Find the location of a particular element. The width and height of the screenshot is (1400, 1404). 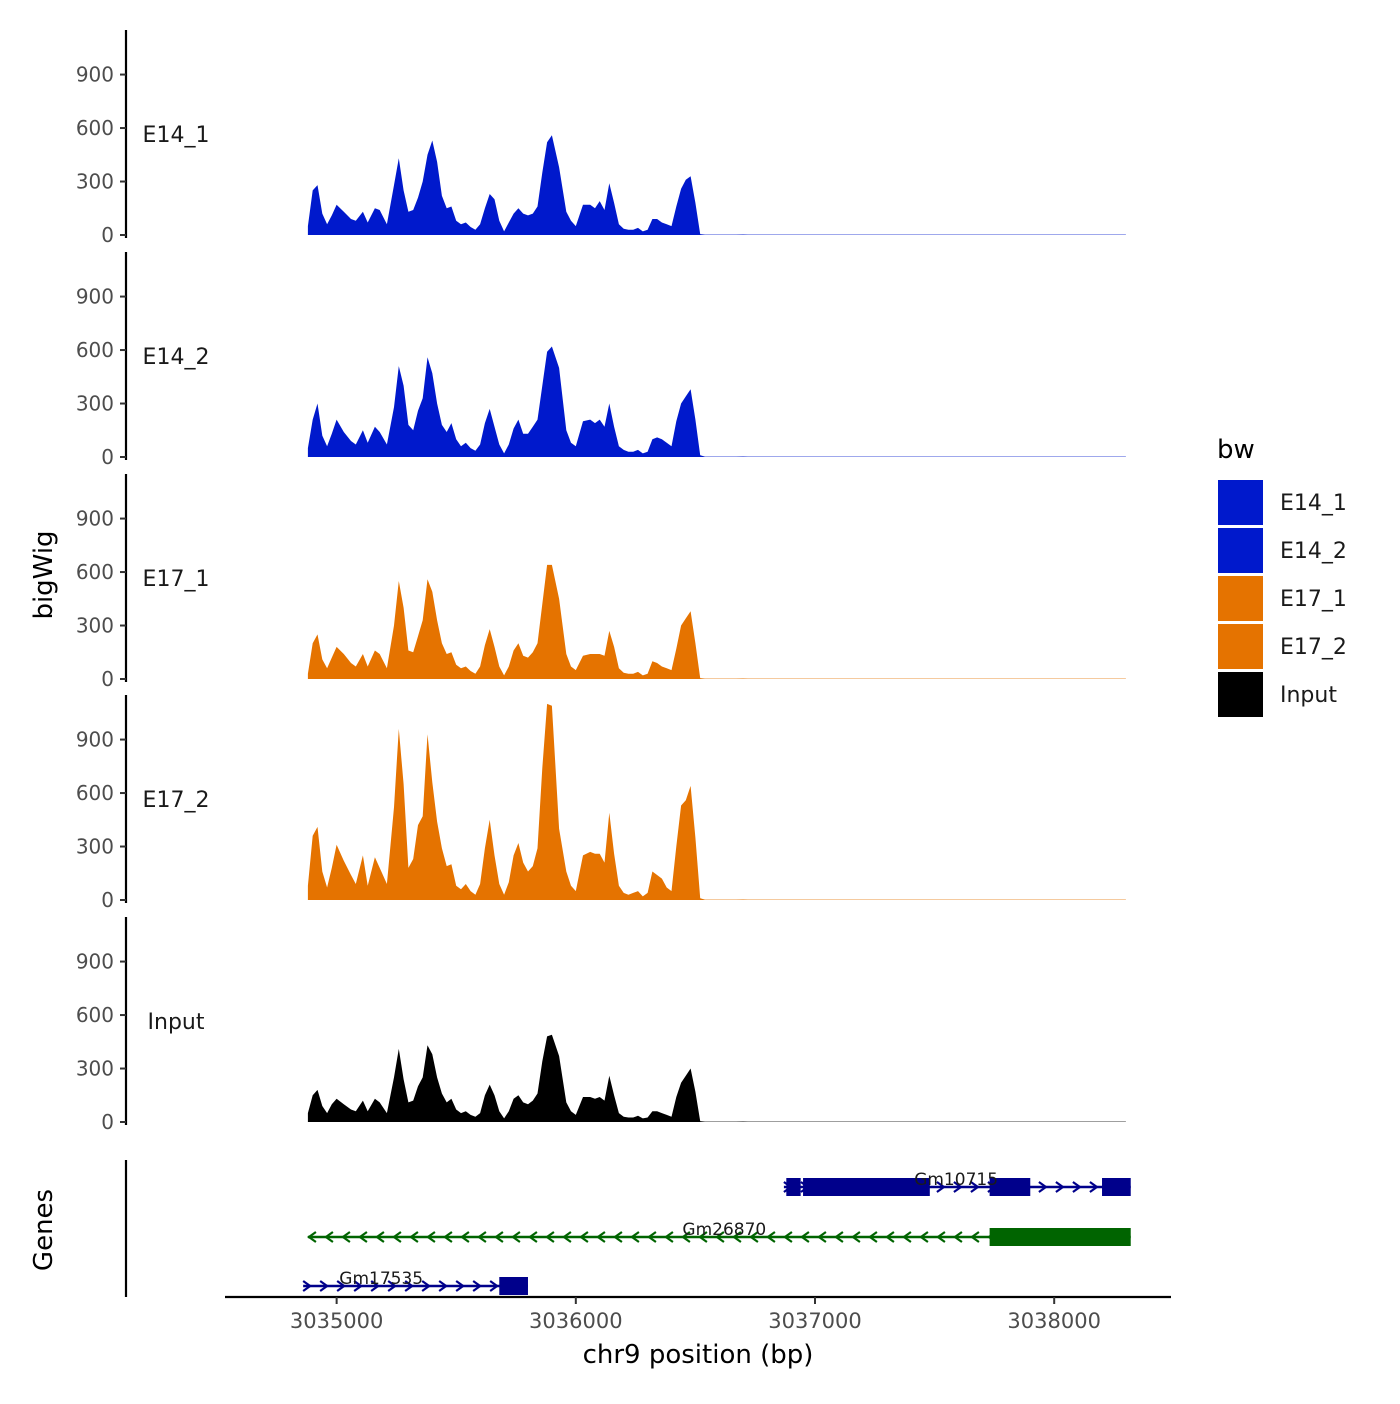

x-tick-label: 3036000 is located at coordinates (576, 1321).